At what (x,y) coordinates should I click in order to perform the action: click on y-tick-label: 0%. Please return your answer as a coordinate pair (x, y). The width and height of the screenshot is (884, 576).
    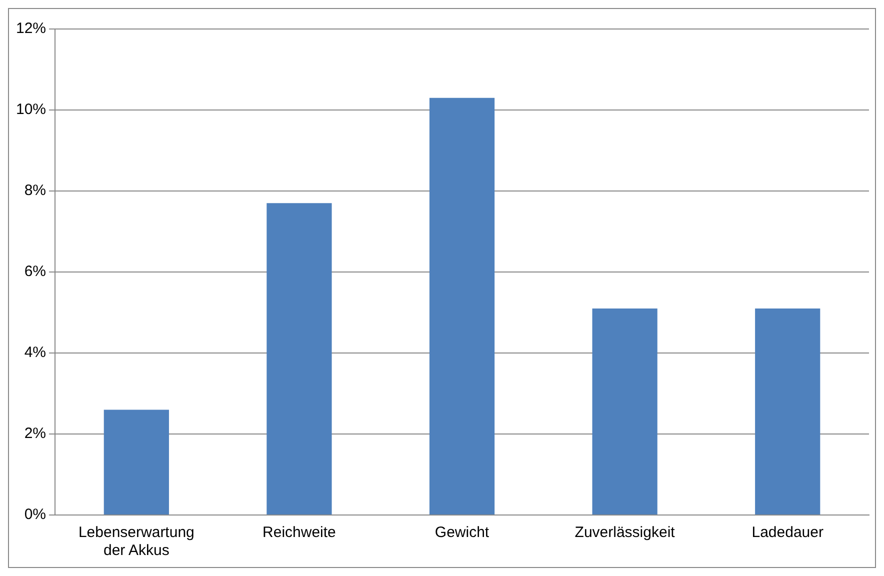
    Looking at the image, I should click on (35, 515).